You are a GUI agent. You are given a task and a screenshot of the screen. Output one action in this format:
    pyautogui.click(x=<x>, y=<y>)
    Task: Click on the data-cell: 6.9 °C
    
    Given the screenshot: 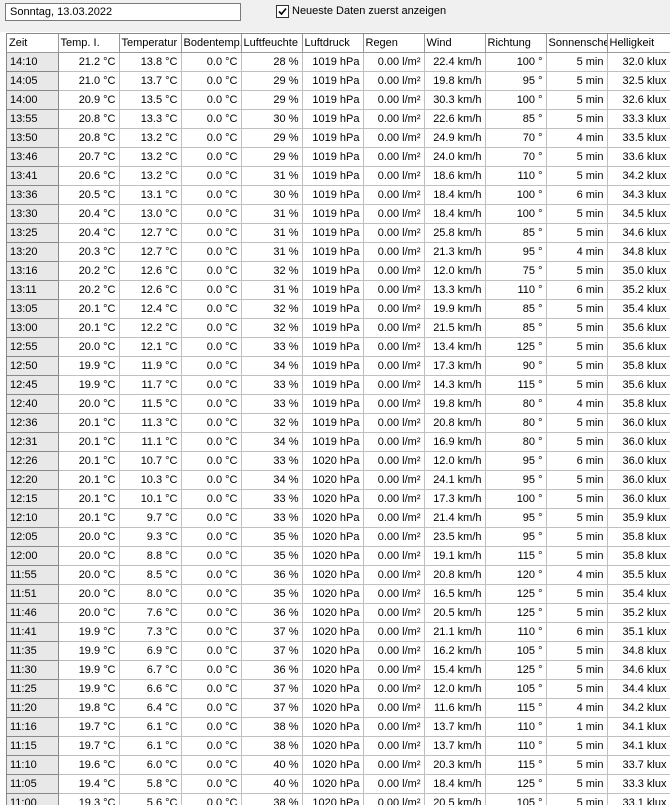 What is the action you would take?
    pyautogui.click(x=150, y=651)
    